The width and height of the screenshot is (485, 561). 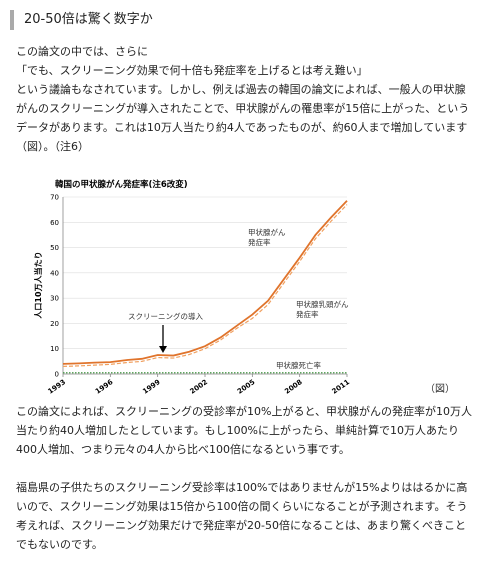 I want to click on y-axis-label: 人口10万人当たり, so click(x=38, y=284).